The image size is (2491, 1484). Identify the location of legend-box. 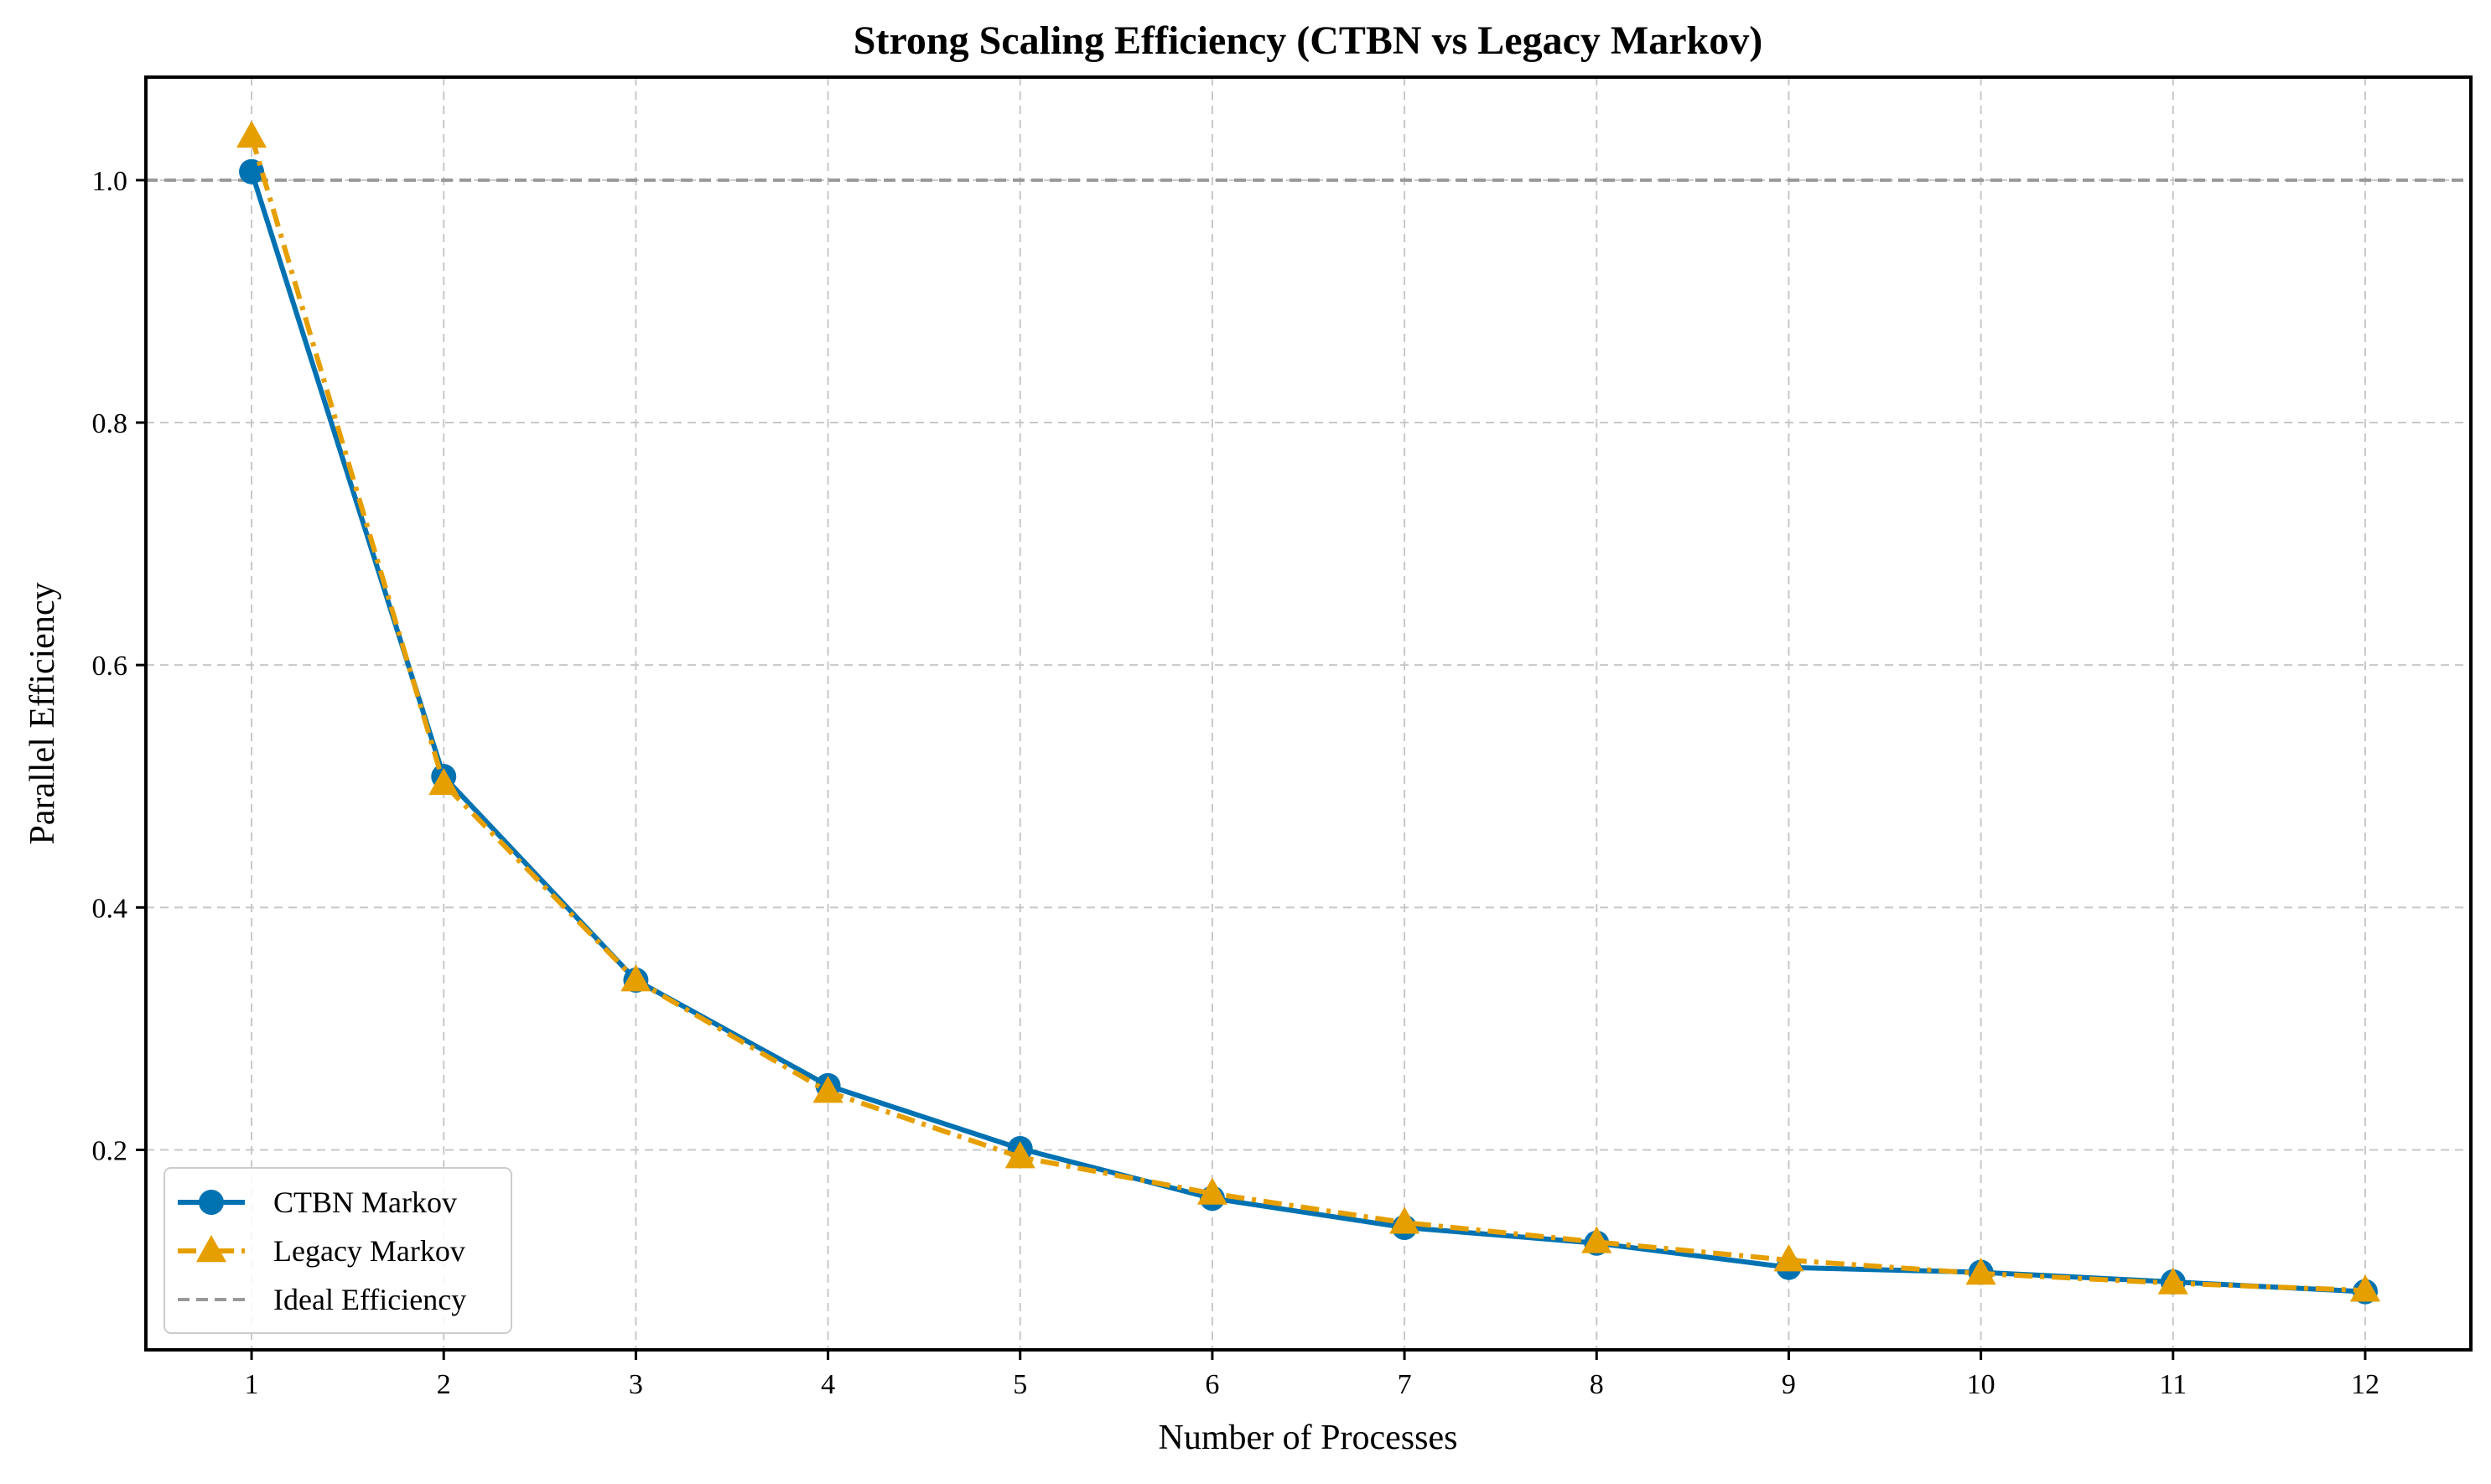
(337, 1250).